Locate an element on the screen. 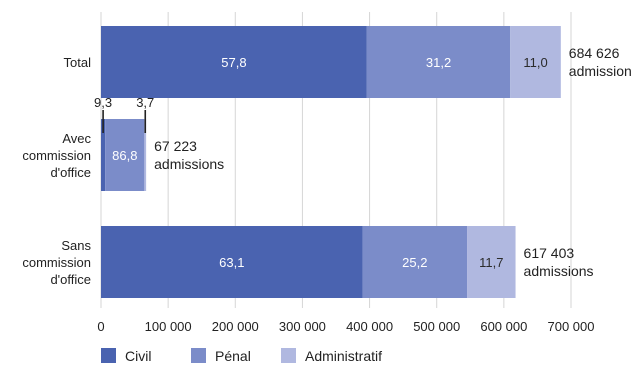 The image size is (632, 368). x-tick-label: 600 000 is located at coordinates (503, 326).